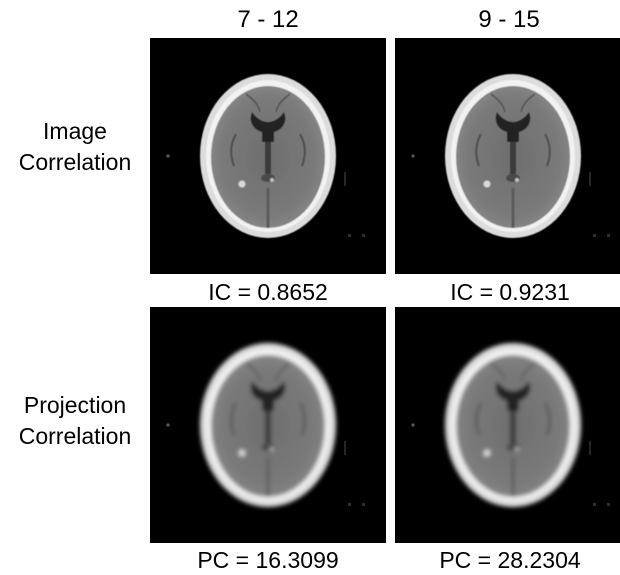 This screenshot has width=620, height=575. Describe the element at coordinates (510, 560) in the screenshot. I see `metric-pc-9-15: PC = 28.2304` at that location.